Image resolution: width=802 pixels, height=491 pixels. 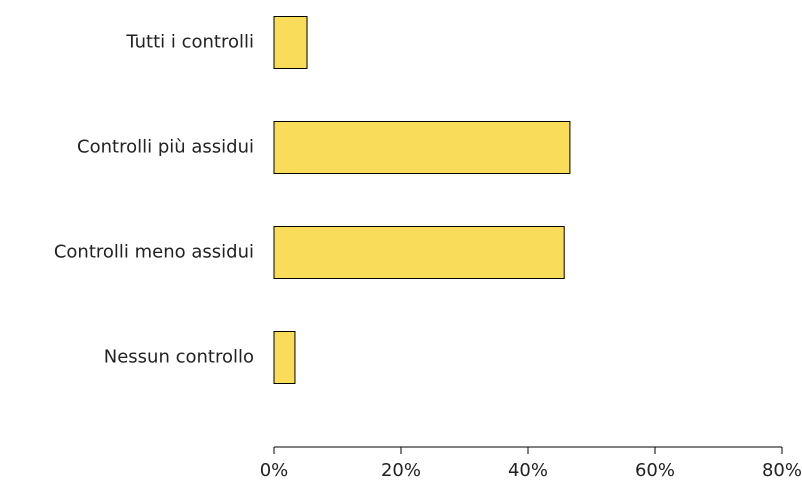 What do you see at coordinates (179, 357) in the screenshot?
I see `y-tick-label: Nessun controllo` at bounding box center [179, 357].